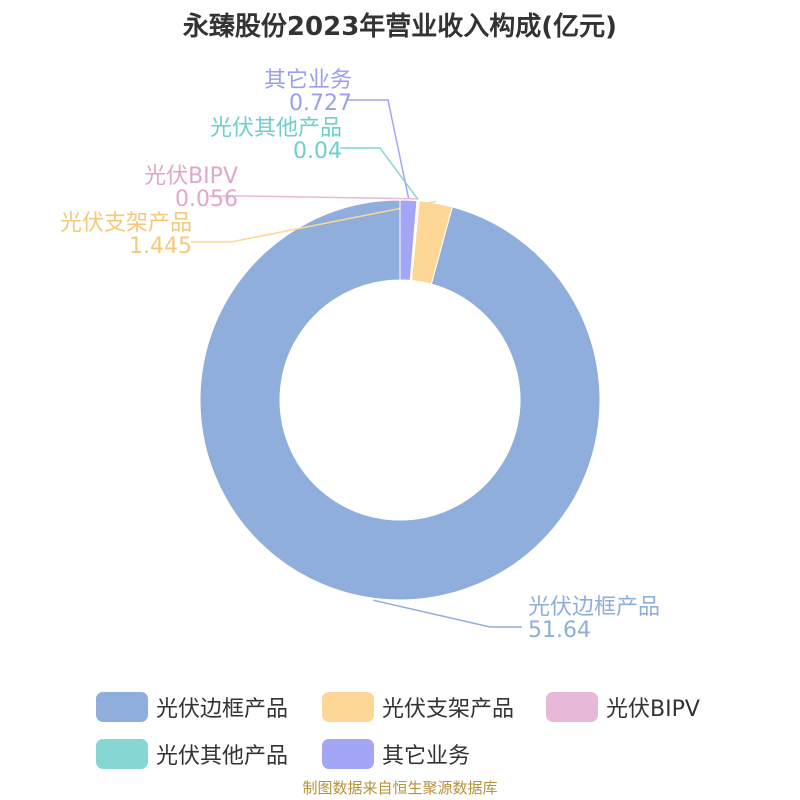  Describe the element at coordinates (400, 788) in the screenshot. I see `source-note: 制图数据来自恒生聚源数据库` at that location.